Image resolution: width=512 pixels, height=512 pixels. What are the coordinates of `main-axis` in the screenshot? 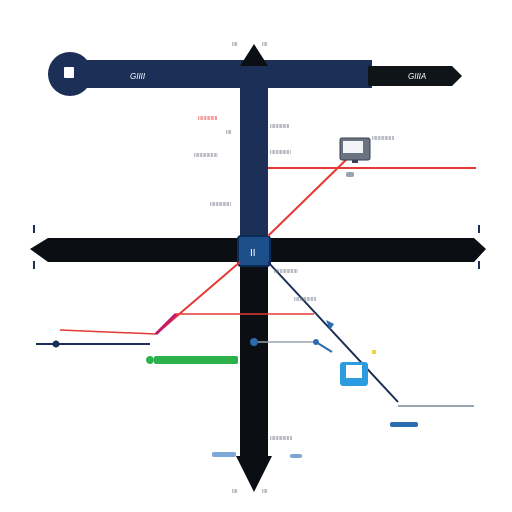 It's located at (254, 268).